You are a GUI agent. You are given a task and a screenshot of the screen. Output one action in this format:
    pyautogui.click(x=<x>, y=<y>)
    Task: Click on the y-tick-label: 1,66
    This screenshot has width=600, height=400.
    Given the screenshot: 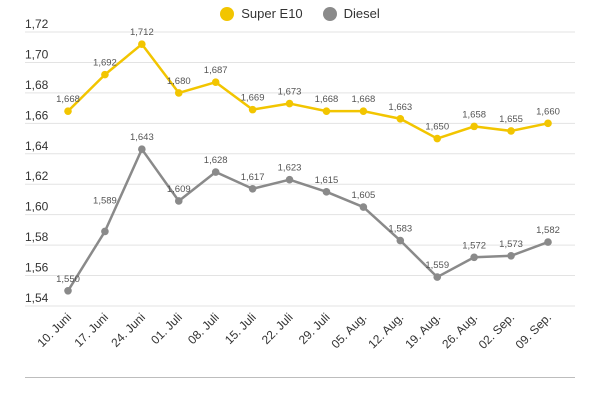 What is the action you would take?
    pyautogui.click(x=37, y=115)
    